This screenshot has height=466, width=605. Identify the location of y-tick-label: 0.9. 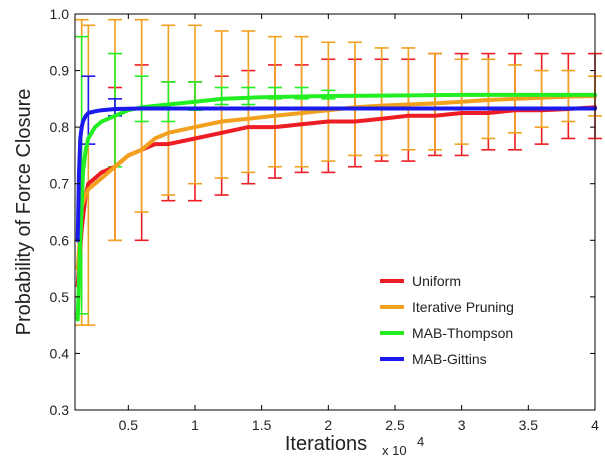
(60, 71).